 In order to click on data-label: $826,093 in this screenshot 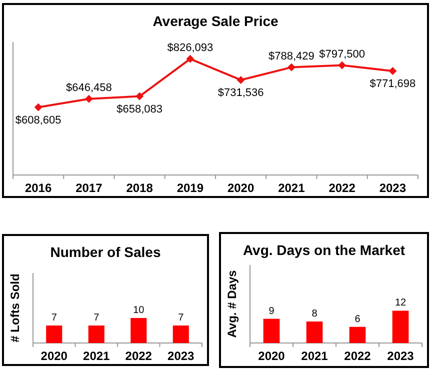, I will do `click(190, 48)`.